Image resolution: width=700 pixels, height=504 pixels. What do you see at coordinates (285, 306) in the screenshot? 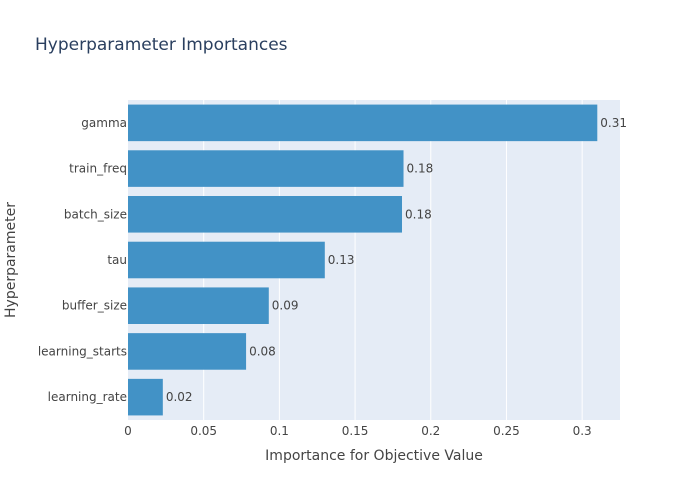
I see `value-label-buffer_size: 0.09` at bounding box center [285, 306].